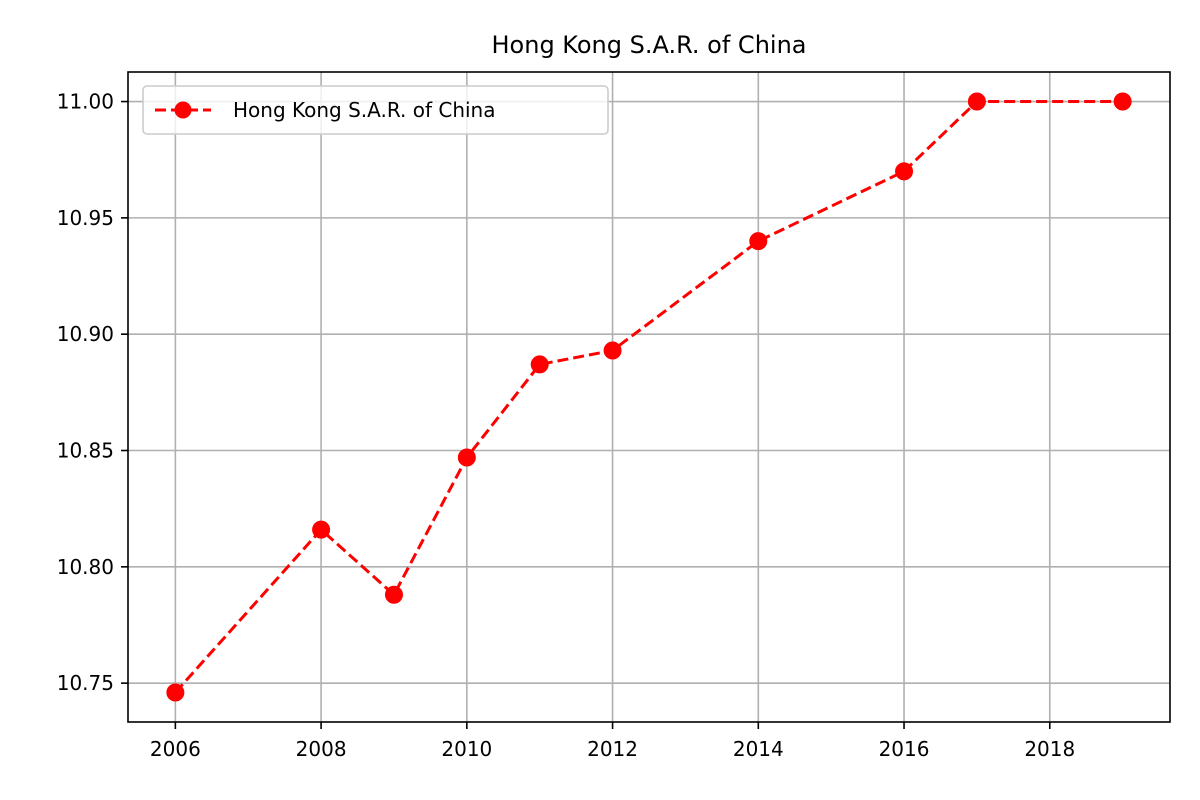 This screenshot has height=800, width=1200. What do you see at coordinates (85, 683) in the screenshot?
I see `y-tick-label: 10.75` at bounding box center [85, 683].